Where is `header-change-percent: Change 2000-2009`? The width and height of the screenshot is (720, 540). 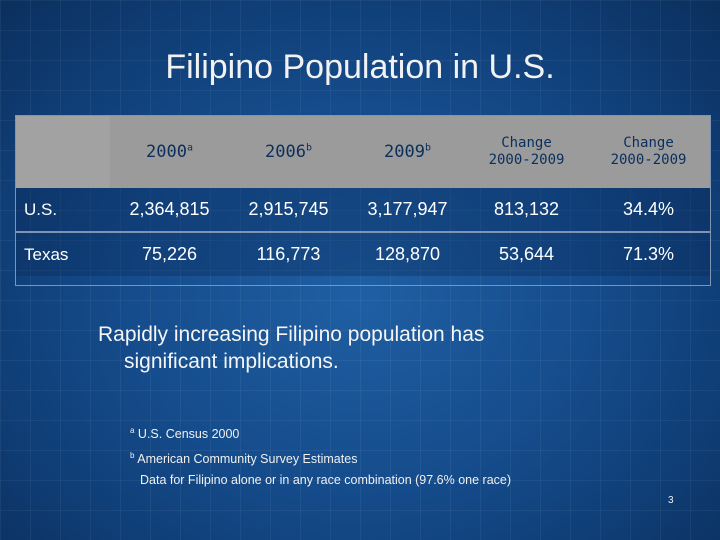 header-change-percent: Change 2000-2009 is located at coordinates (648, 151).